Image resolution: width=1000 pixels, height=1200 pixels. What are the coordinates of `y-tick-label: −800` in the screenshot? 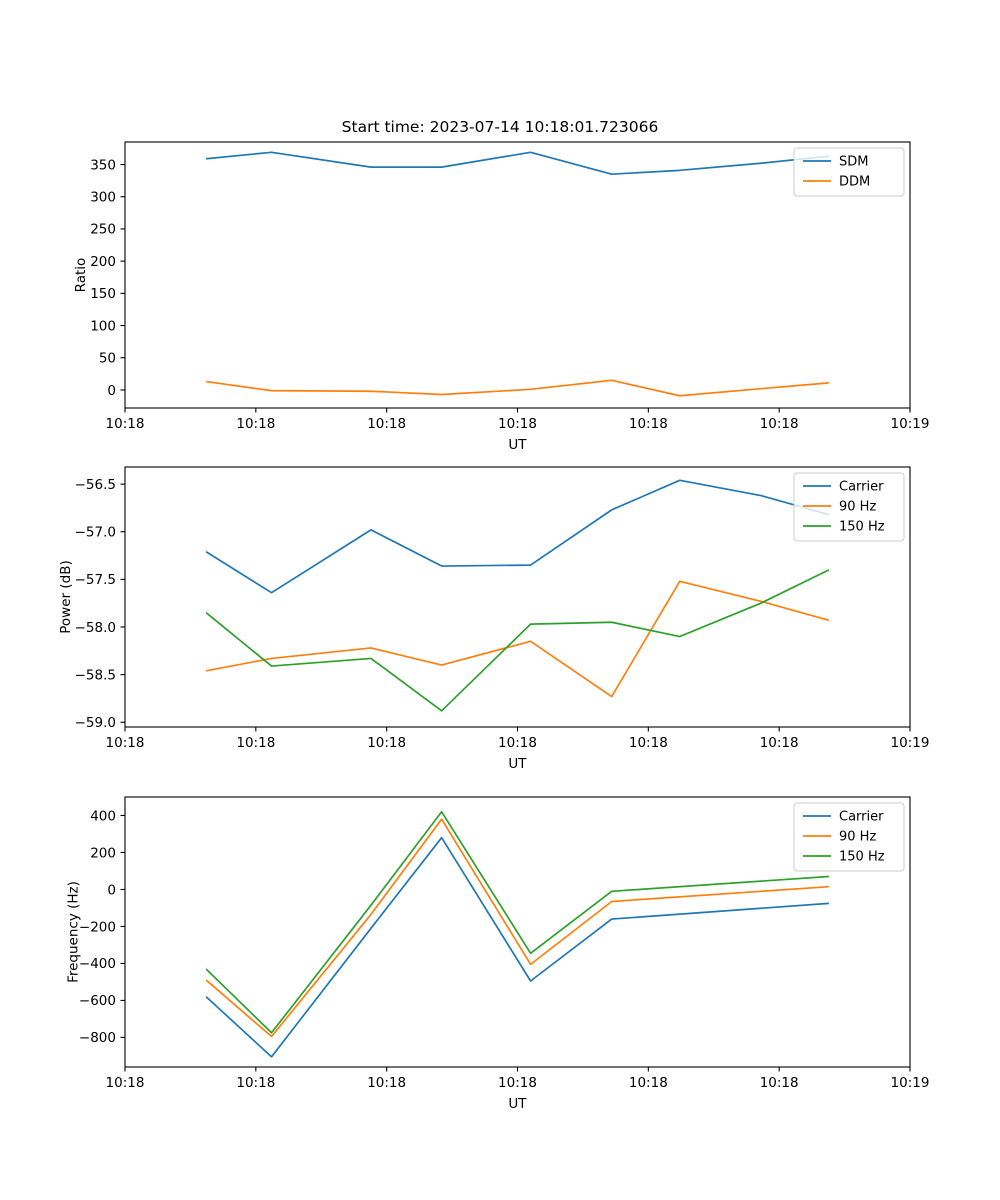 It's located at (97, 1038).